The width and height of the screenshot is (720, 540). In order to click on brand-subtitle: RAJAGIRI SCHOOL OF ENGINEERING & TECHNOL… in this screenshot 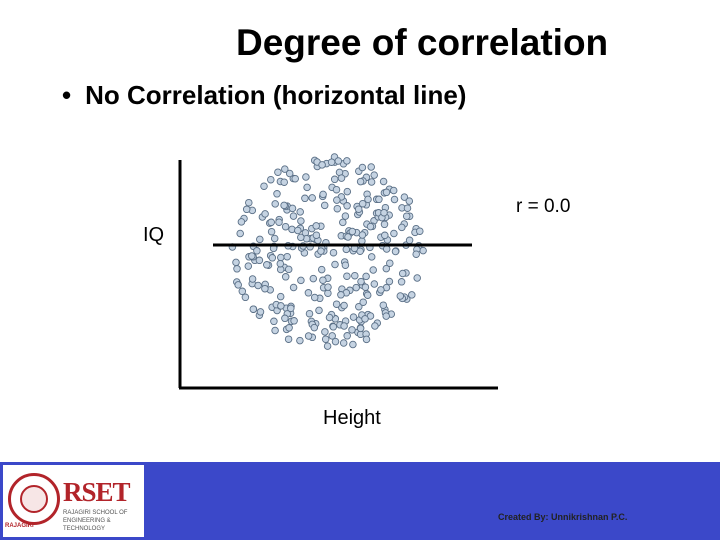, I will do `click(95, 521)`.